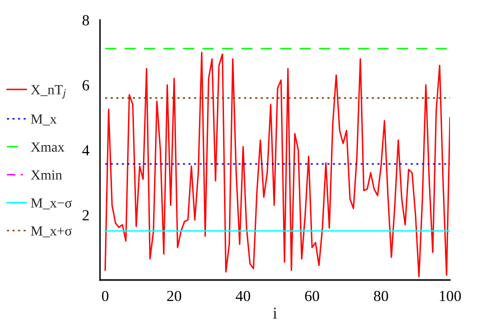 The width and height of the screenshot is (479, 323). Describe the element at coordinates (450, 296) in the screenshot. I see `x-tick-label: 100` at that location.